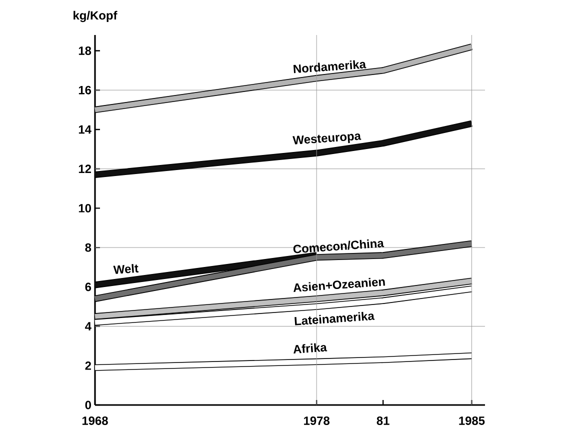  What do you see at coordinates (85, 129) in the screenshot?
I see `y-tick-label: 14` at bounding box center [85, 129].